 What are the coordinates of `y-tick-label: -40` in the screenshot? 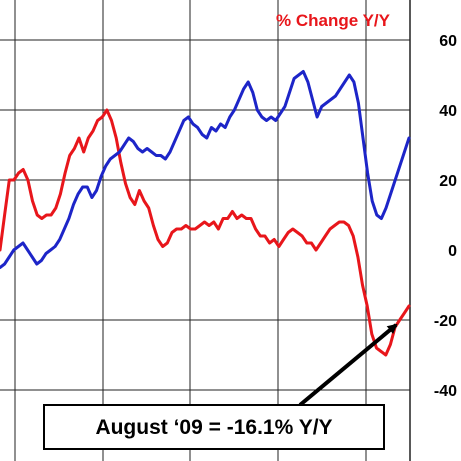 It's located at (445, 391).